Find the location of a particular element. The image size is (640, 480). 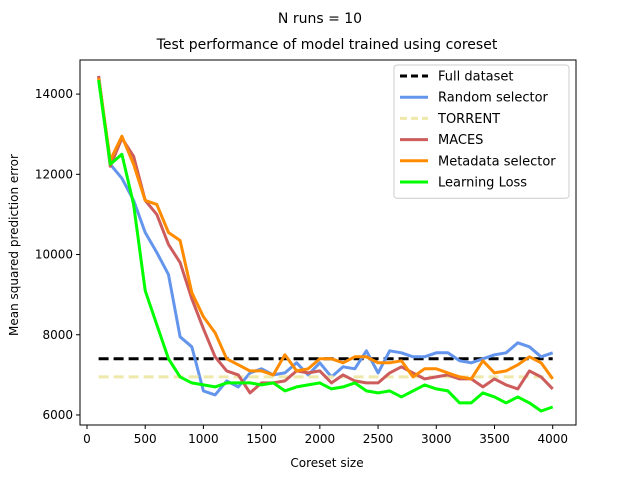

y-tick-label: 10000 is located at coordinates (54, 255).